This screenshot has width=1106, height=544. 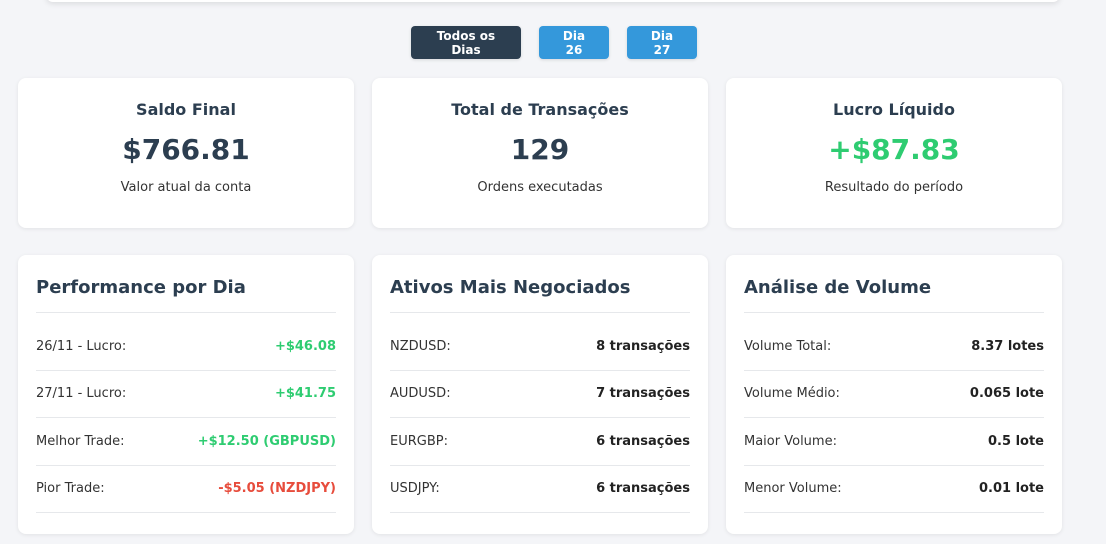 What do you see at coordinates (1006, 394) in the screenshot?
I see `row-value: 0.065 lote` at bounding box center [1006, 394].